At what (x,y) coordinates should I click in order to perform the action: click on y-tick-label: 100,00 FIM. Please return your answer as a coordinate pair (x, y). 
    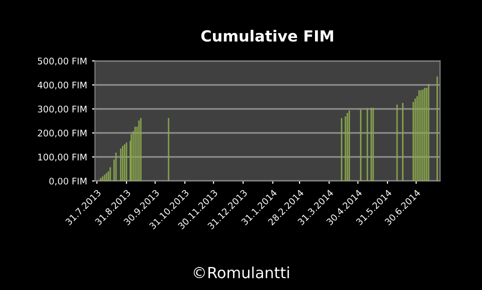
    Looking at the image, I should click on (62, 158).